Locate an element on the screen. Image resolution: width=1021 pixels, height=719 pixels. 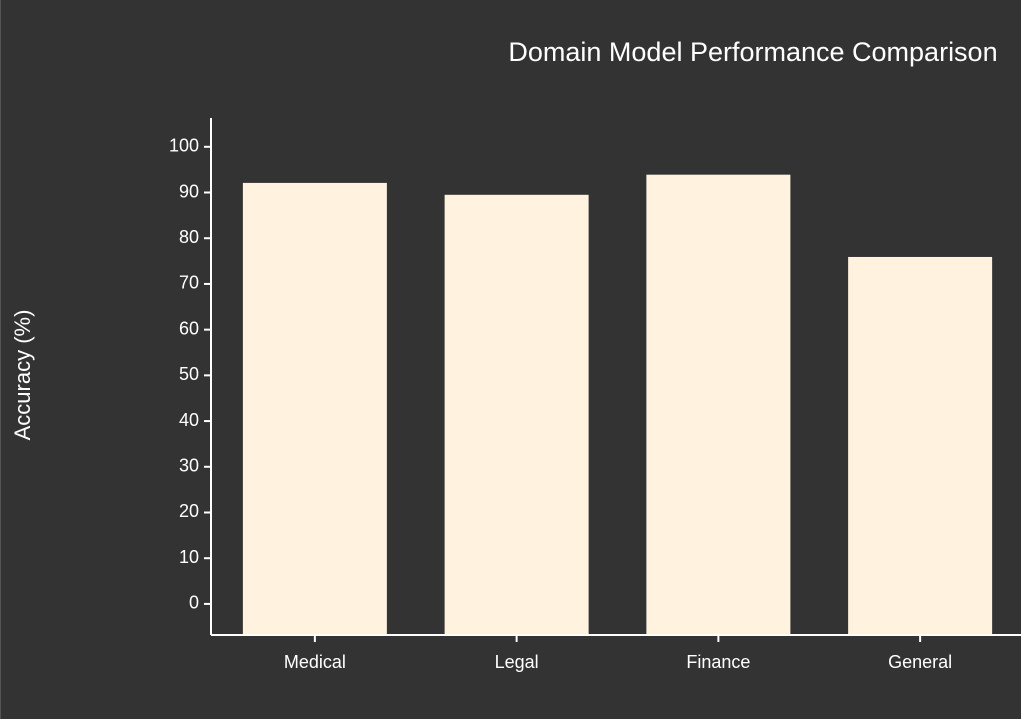
chart-title: Domain Model Performance Comparison is located at coordinates (752, 52).